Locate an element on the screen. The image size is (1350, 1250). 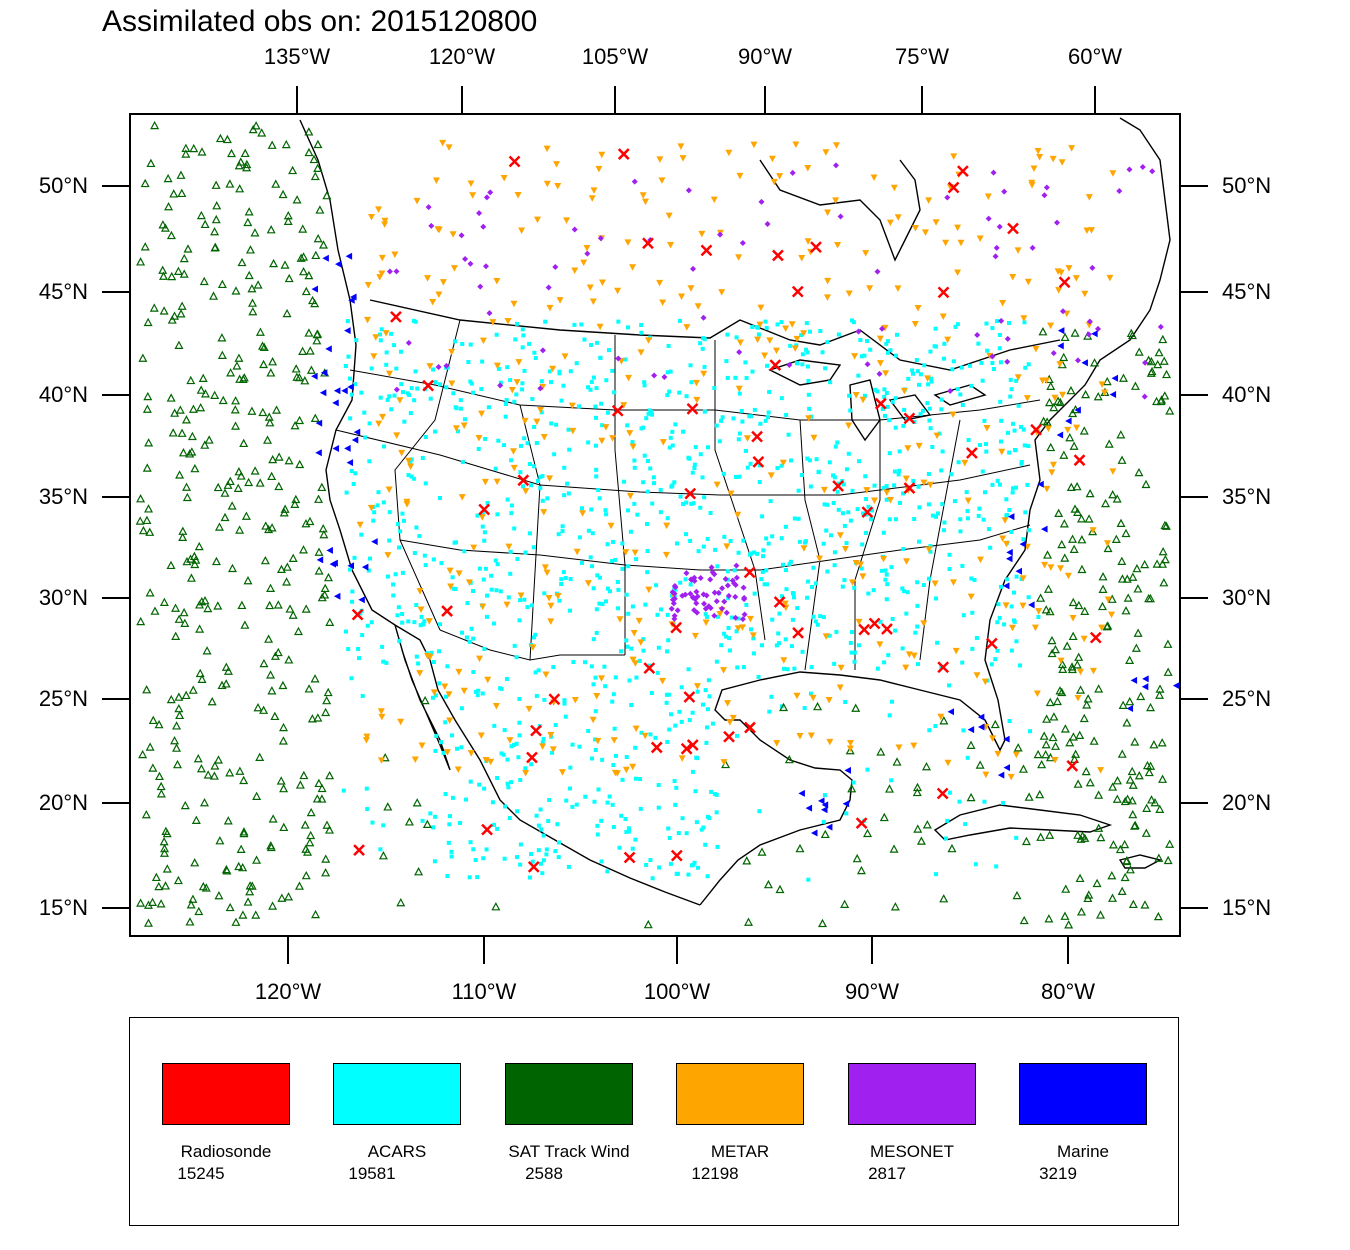
lat-label-right: 35°N is located at coordinates (1247, 496).